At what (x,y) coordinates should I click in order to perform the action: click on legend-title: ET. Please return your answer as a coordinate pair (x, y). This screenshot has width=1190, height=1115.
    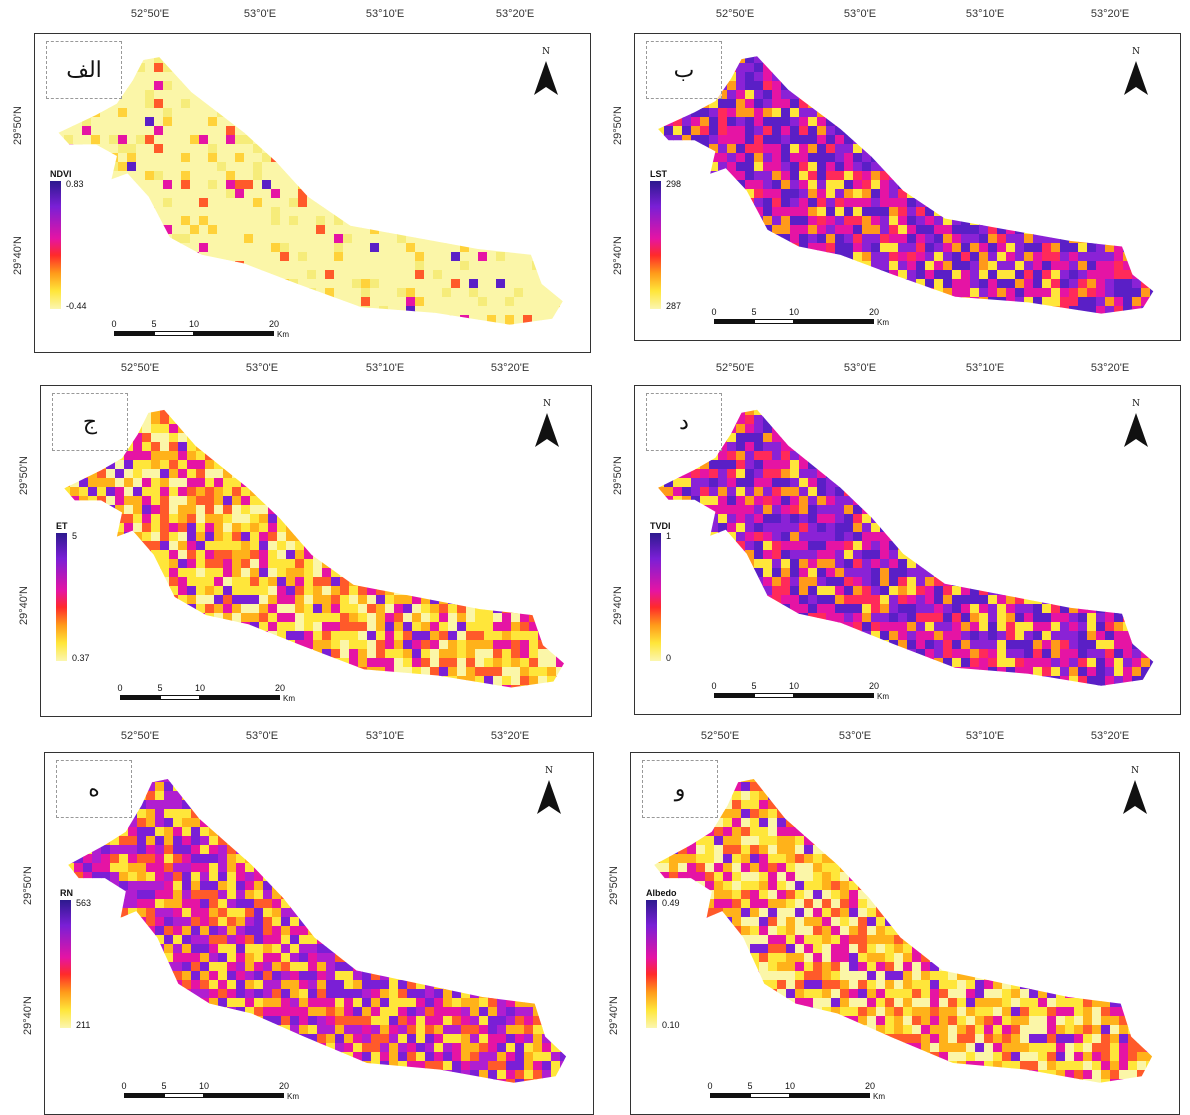
    Looking at the image, I should click on (62, 526).